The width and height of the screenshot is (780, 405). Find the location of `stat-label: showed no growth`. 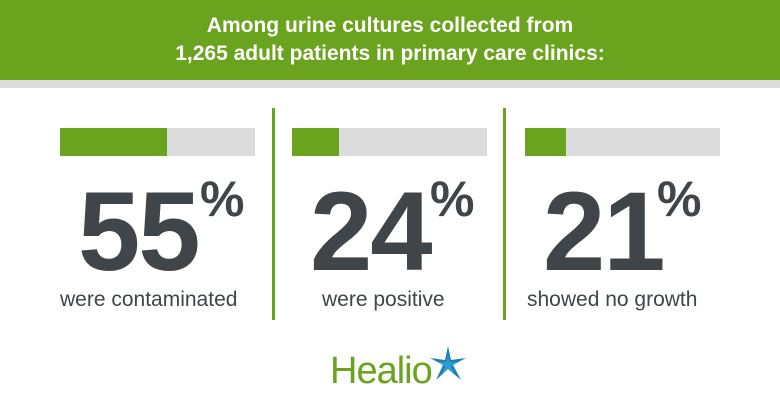

stat-label: showed no growth is located at coordinates (612, 299).